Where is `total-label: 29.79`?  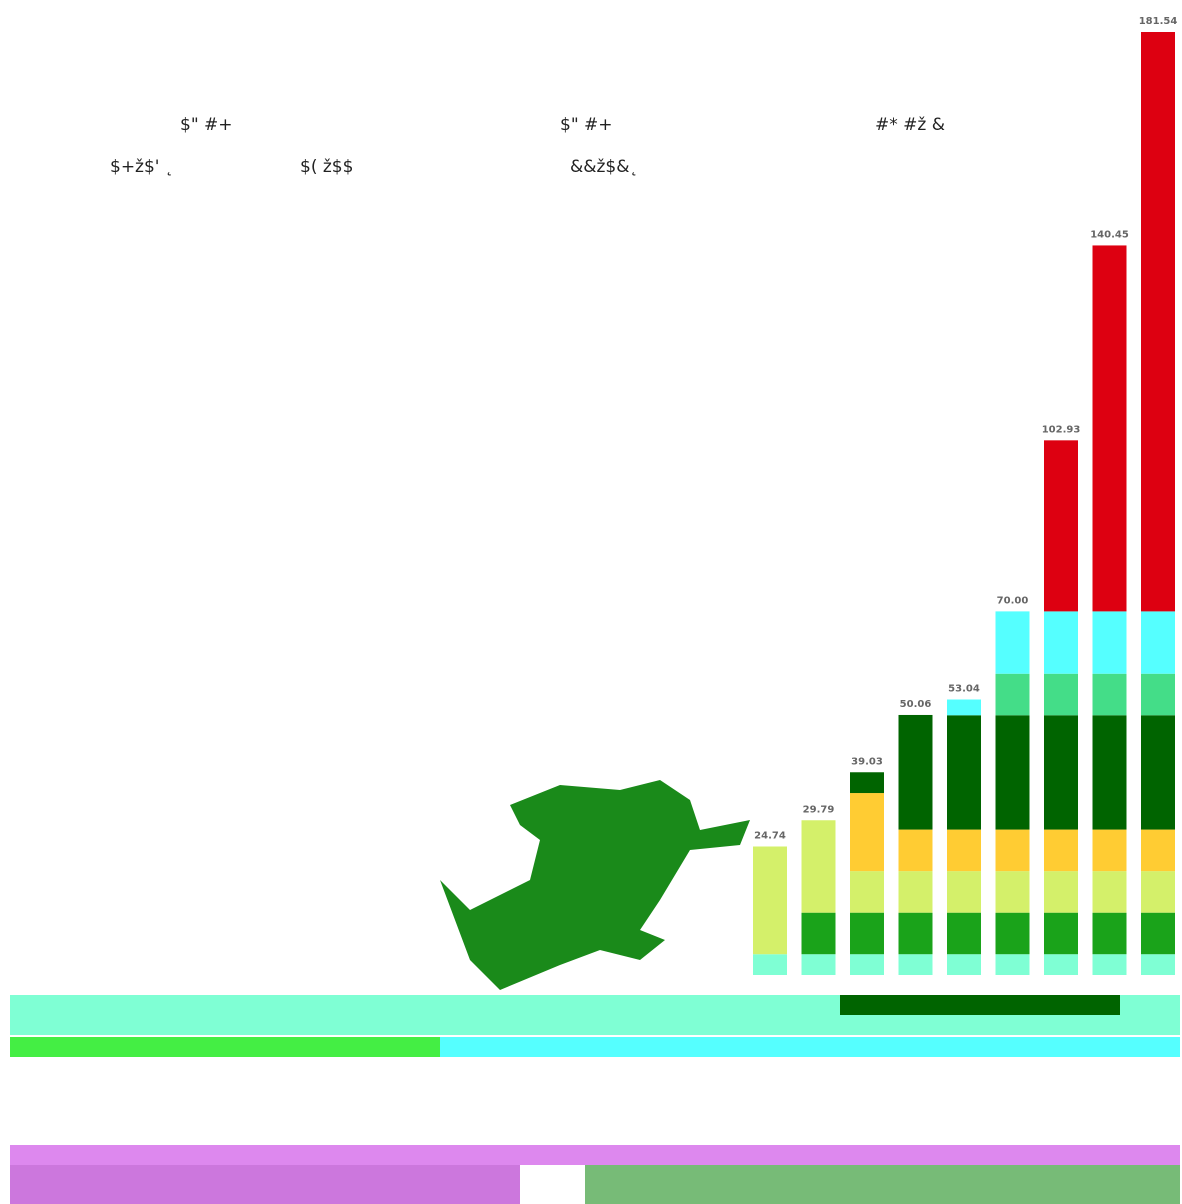
total-label: 29.79 is located at coordinates (819, 809).